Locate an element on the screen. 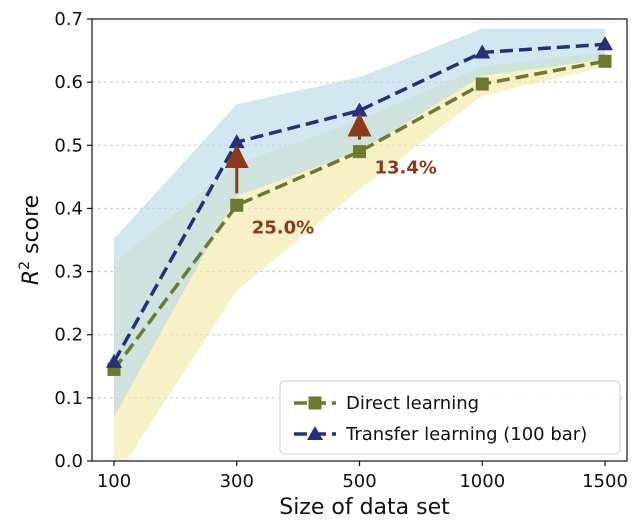 The width and height of the screenshot is (638, 521). y-axis-symbol: R is located at coordinates (31, 277).